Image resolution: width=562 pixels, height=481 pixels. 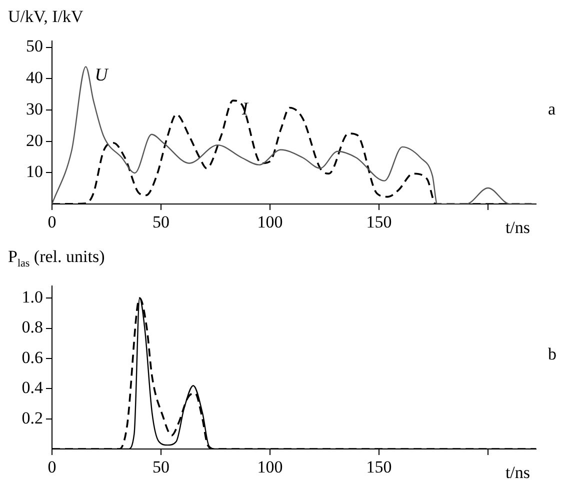 What do you see at coordinates (46, 16) in the screenshot?
I see `y-axis-title: U/kV, I/kV` at bounding box center [46, 16].